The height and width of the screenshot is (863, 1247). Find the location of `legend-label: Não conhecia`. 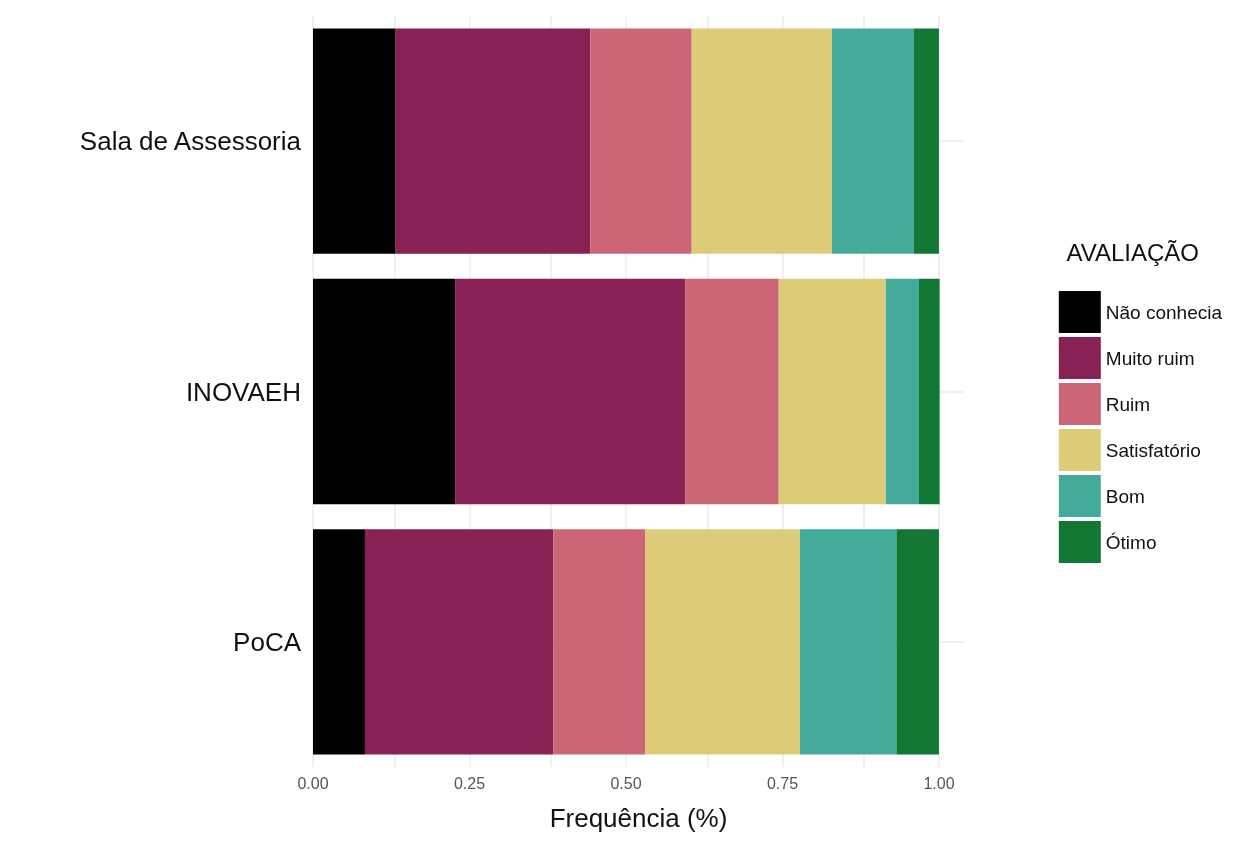

legend-label: Não conhecia is located at coordinates (1164, 312).